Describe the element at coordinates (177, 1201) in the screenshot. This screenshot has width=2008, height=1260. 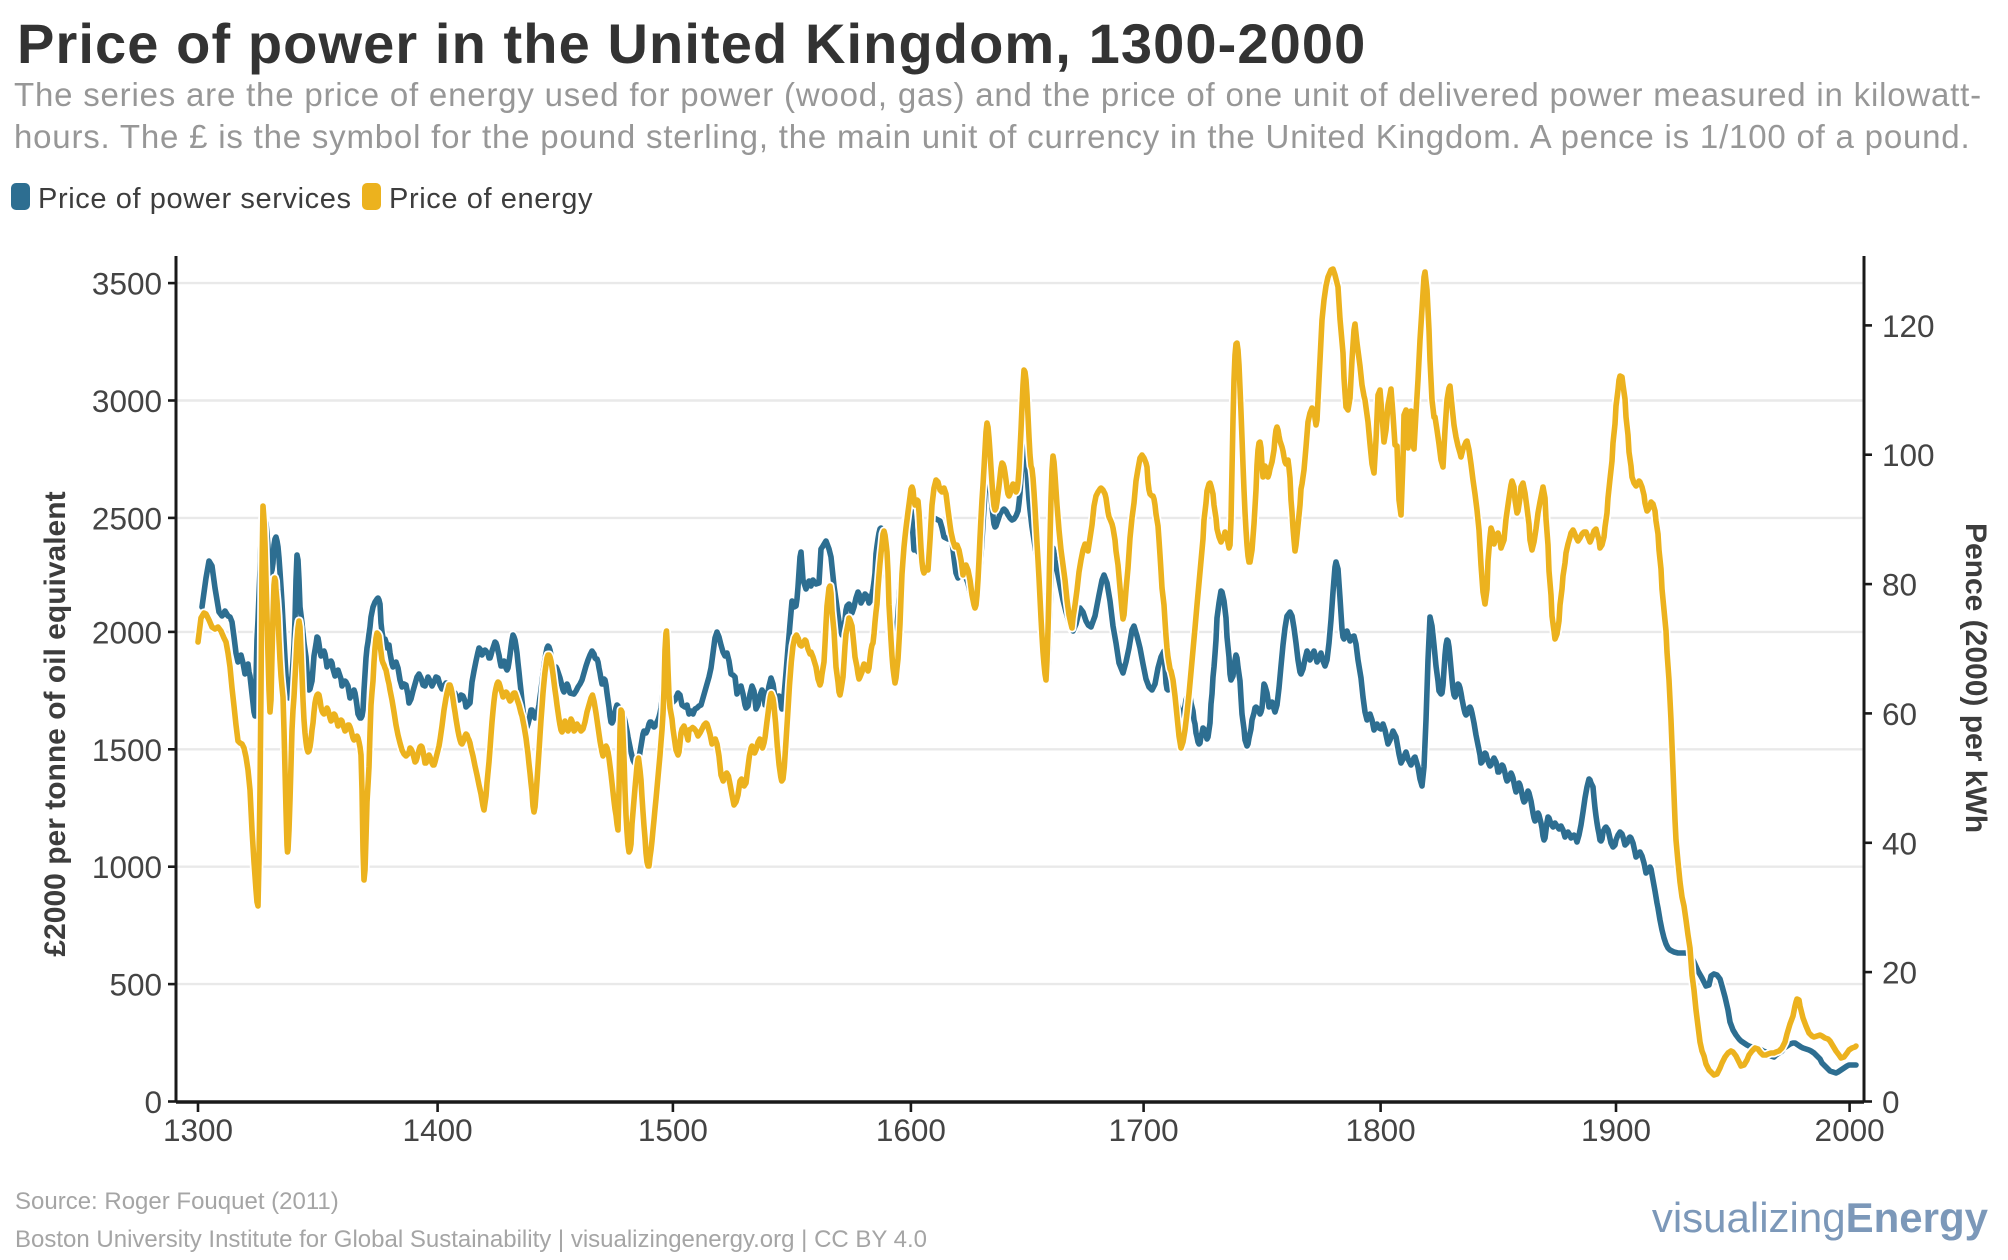
I see `svg-text: Source: Roger Fouquet (2011)` at that location.